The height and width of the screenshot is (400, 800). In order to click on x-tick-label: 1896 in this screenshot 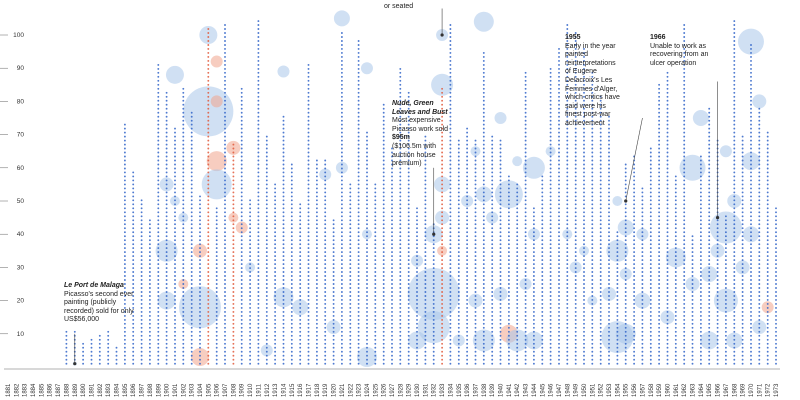, I will do `click(134, 390)`.